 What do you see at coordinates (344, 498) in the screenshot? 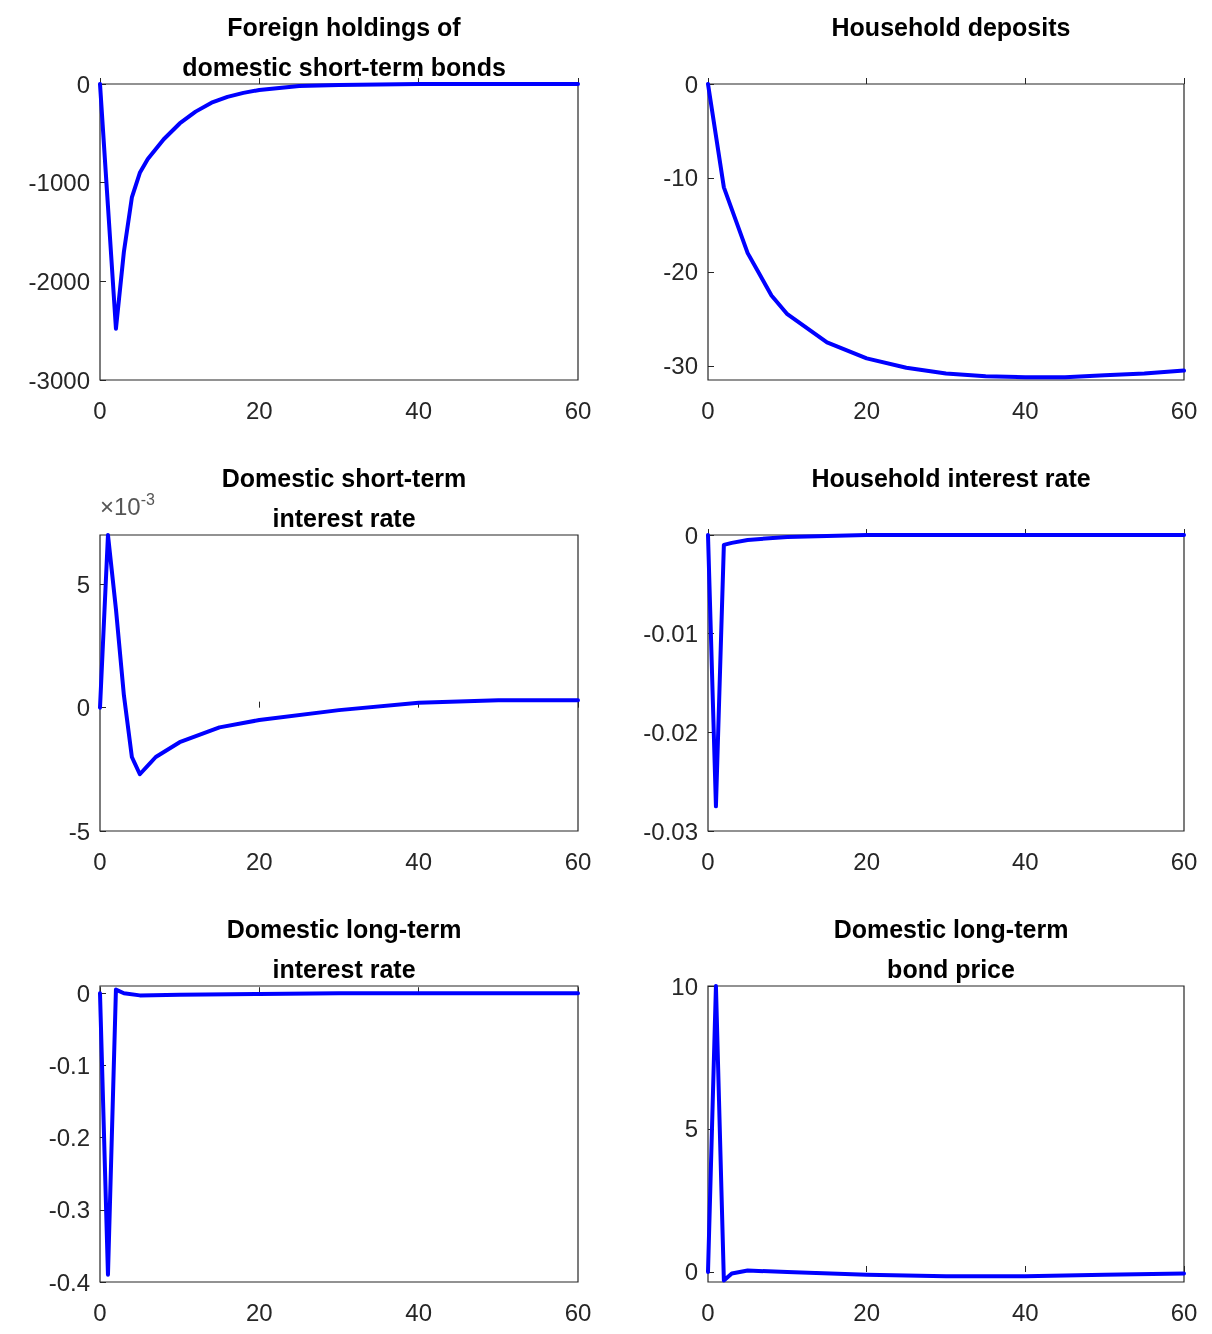
I see `chart-title: Domestic short-term interest rate` at bounding box center [344, 498].